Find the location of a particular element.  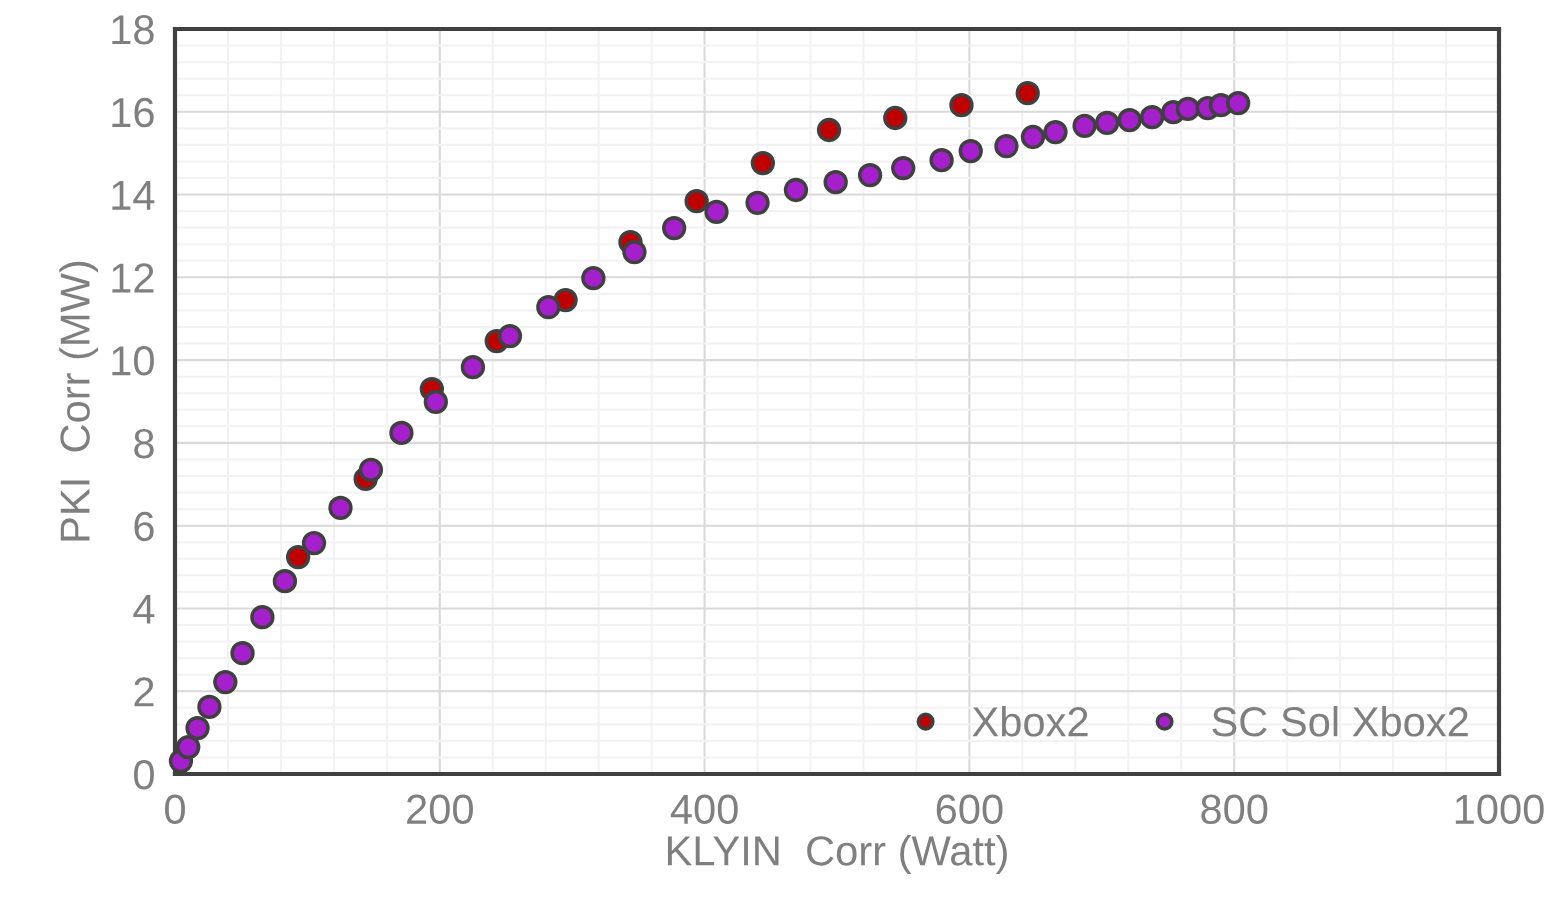

y-tick-label: 14 is located at coordinates (133, 195).